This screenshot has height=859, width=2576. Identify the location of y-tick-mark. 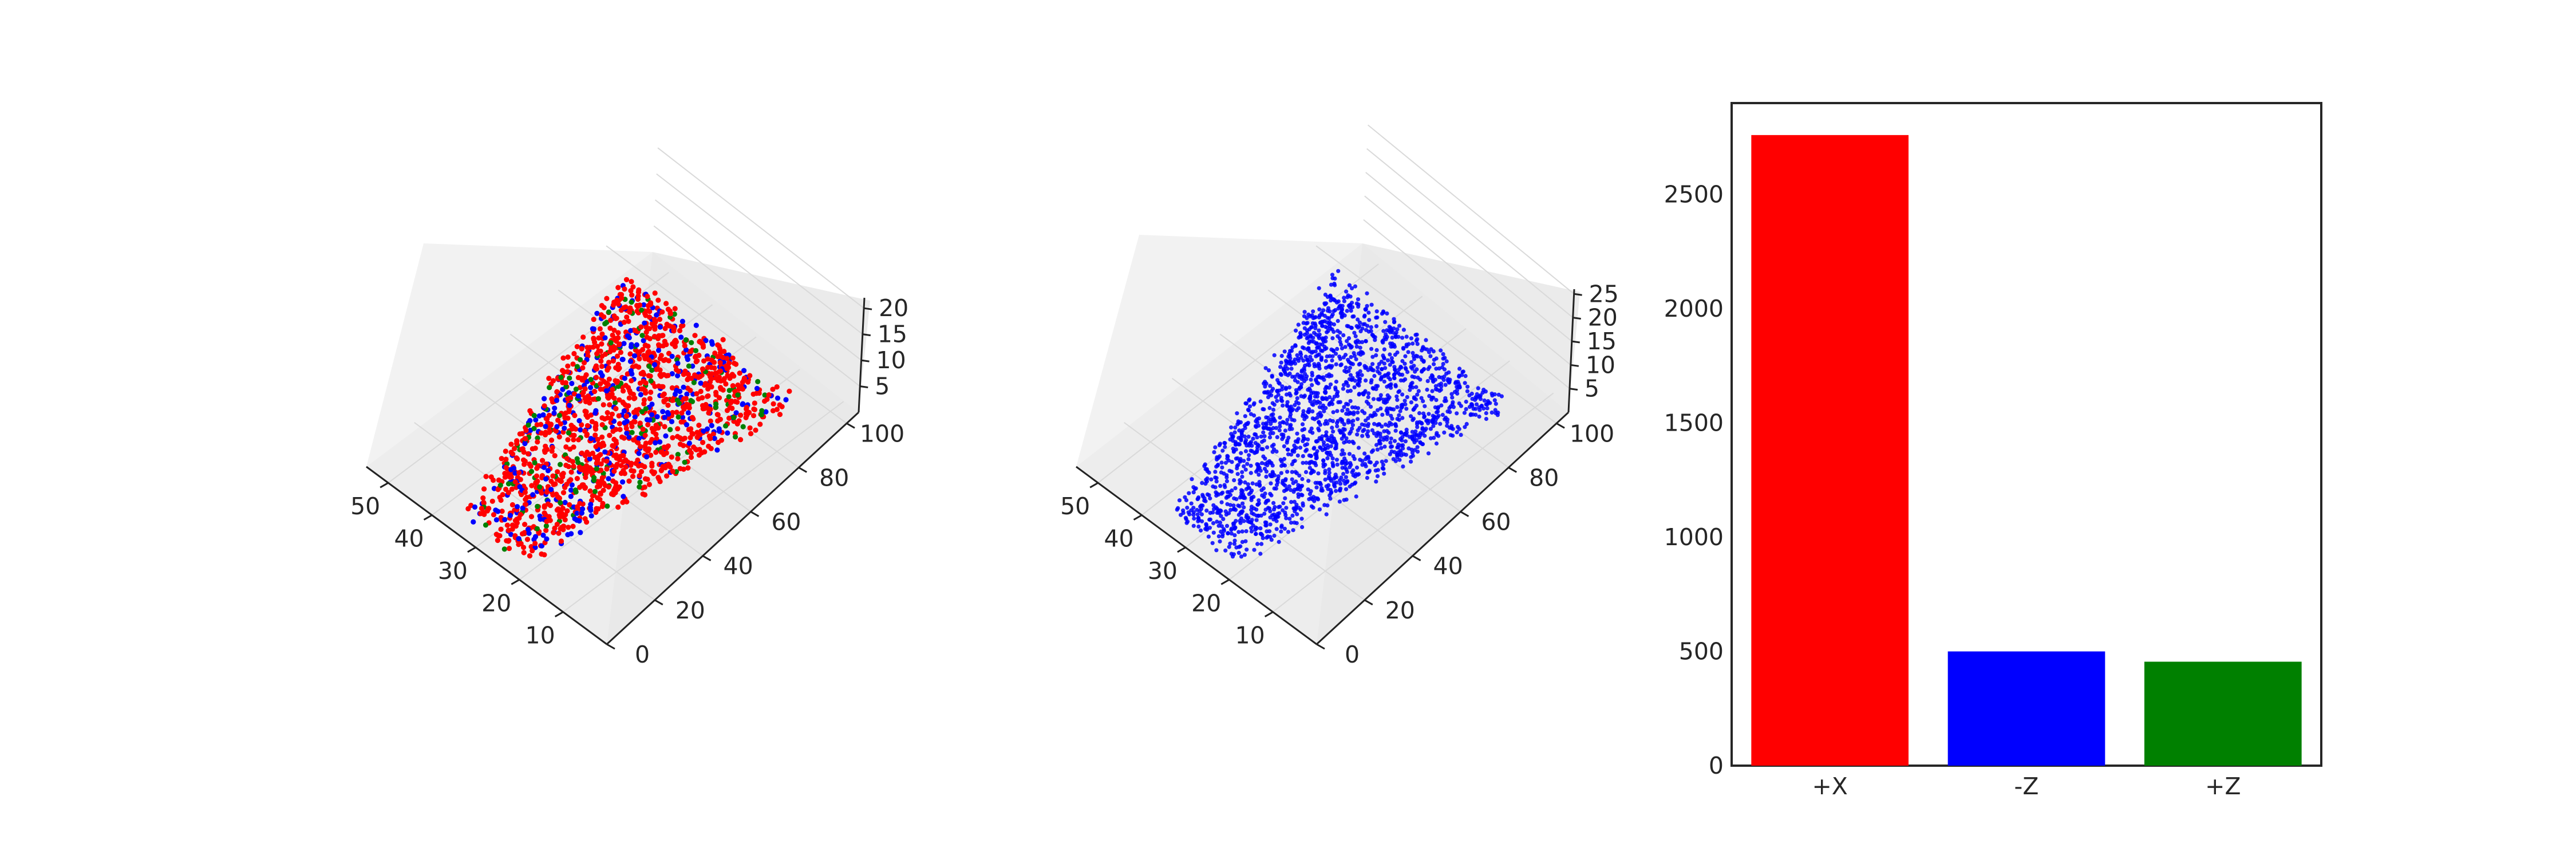
(850, 426).